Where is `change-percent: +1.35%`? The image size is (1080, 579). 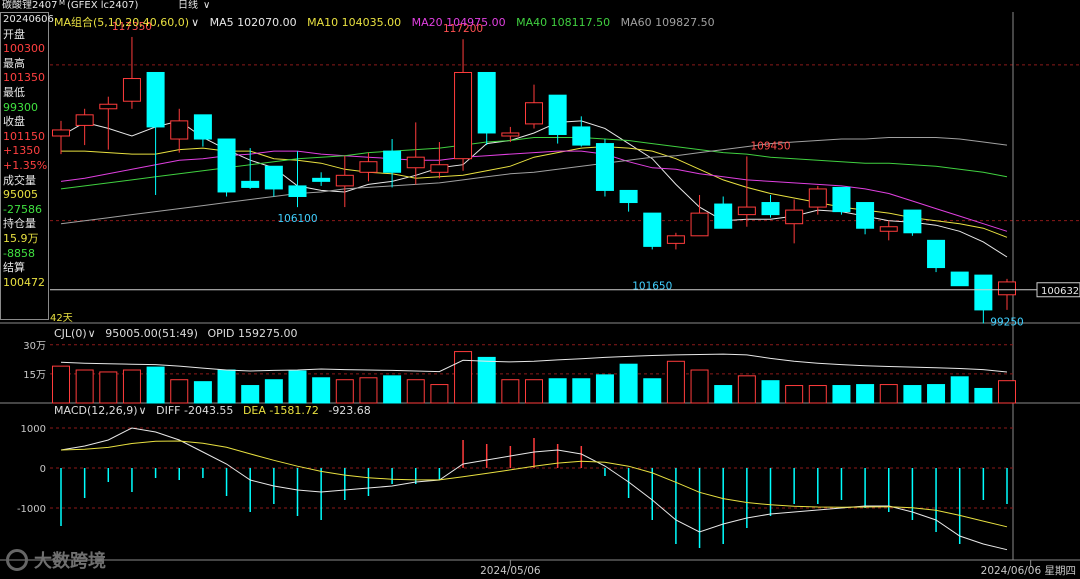 change-percent: +1.35% is located at coordinates (25, 165).